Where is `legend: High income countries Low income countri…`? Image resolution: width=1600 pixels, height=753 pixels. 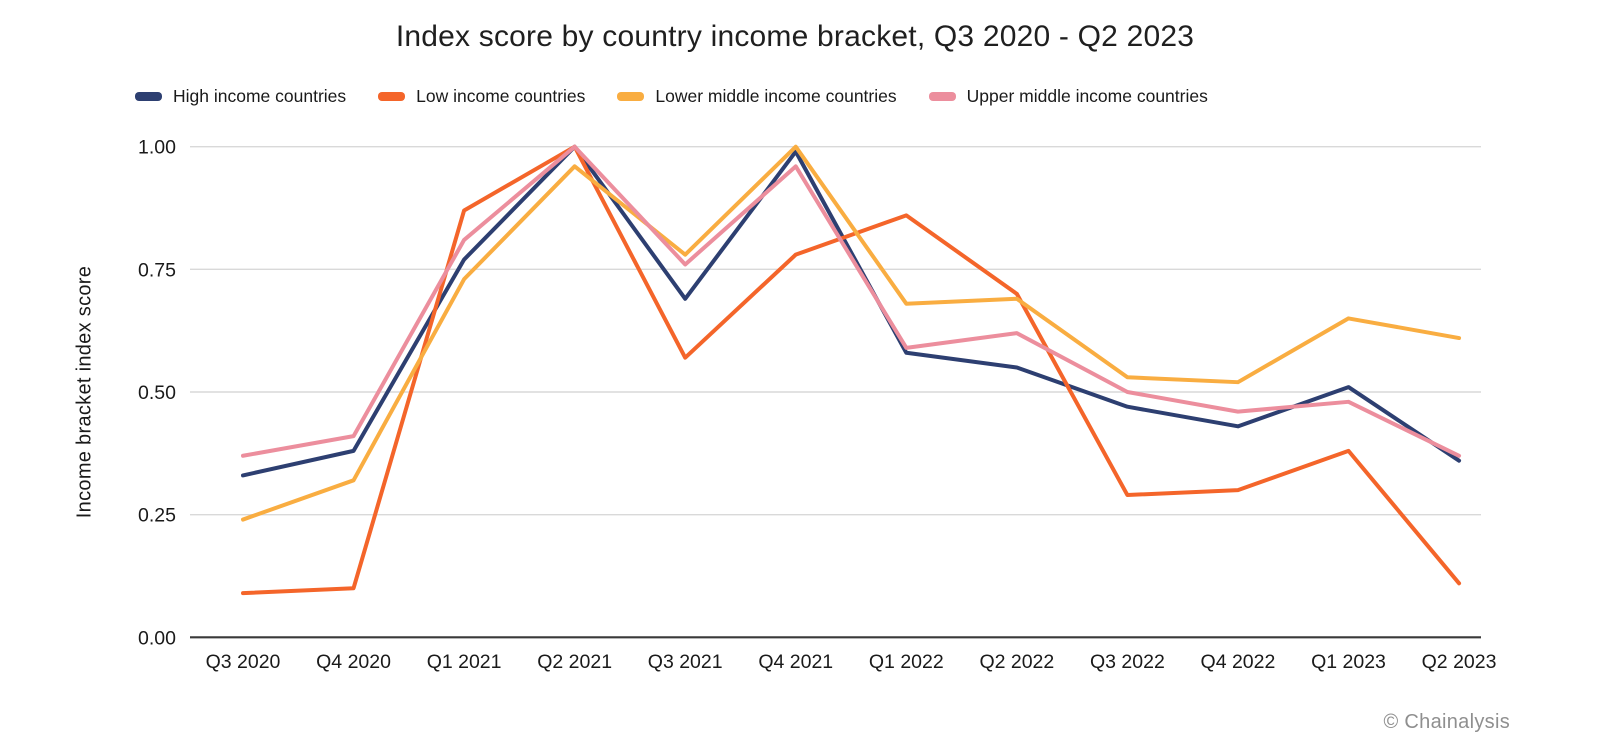 legend: High income countries Low income countri… is located at coordinates (671, 96).